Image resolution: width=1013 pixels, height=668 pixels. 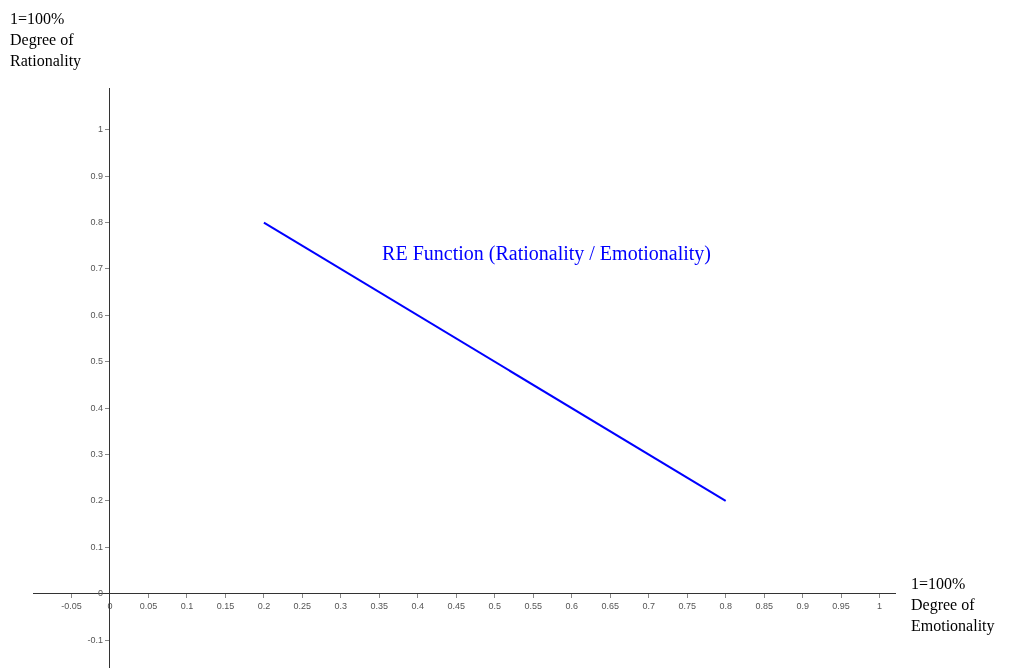 I want to click on y-tick-label: -0.1, so click(x=95, y=639).